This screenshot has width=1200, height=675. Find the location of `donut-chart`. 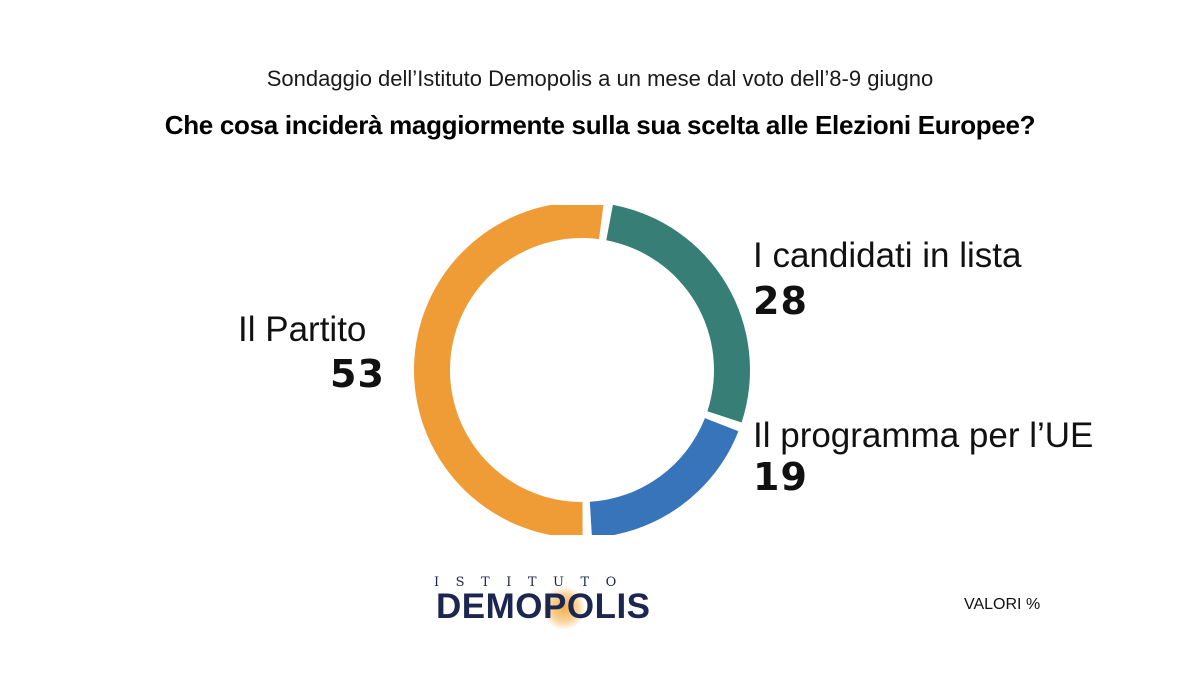

donut-chart is located at coordinates (582, 370).